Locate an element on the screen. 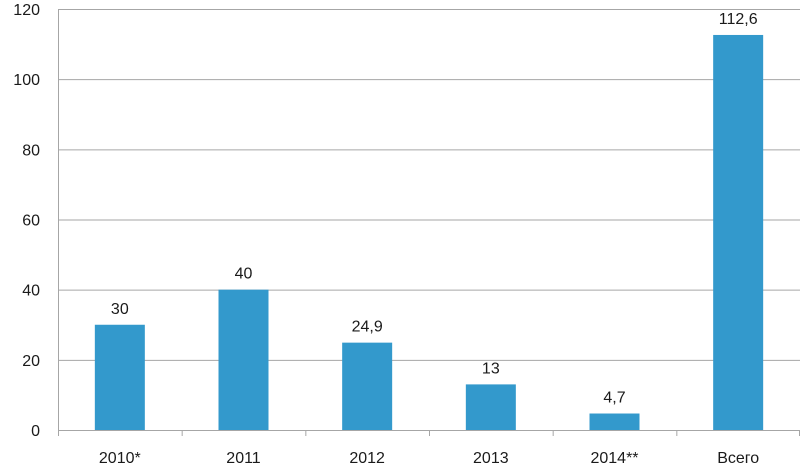  x-tick-label: 2014** is located at coordinates (614, 458).